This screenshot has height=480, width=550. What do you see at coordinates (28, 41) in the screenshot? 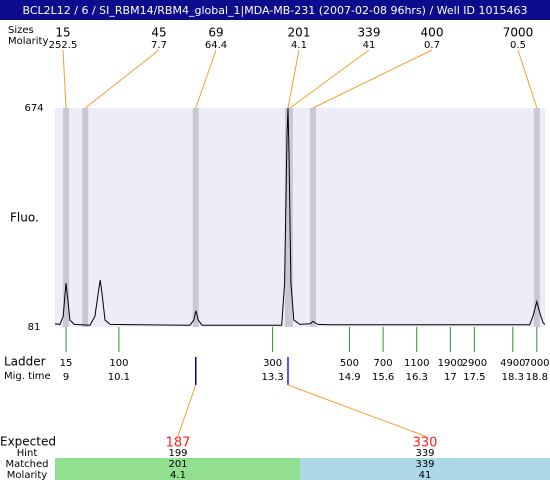
I see `molarity-label: Molarity` at bounding box center [28, 41].